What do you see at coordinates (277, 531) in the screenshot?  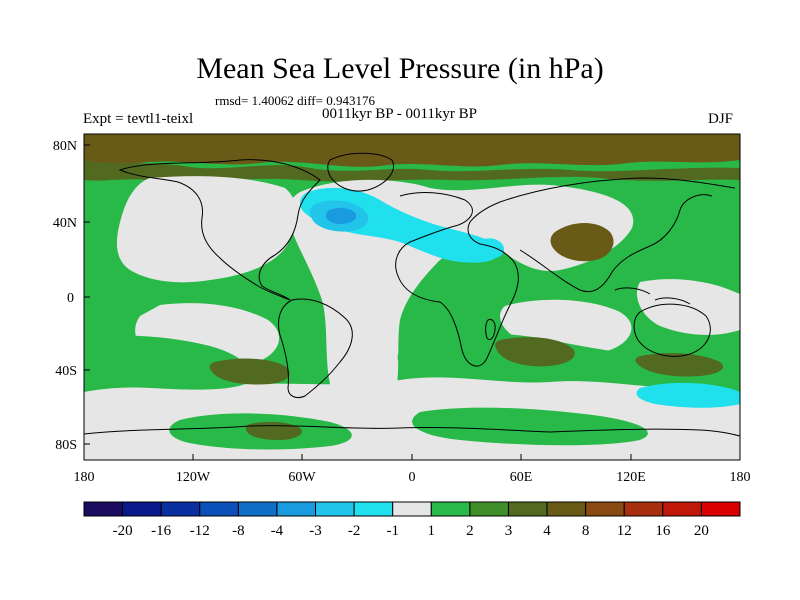 I see `colorbar-label: -4` at bounding box center [277, 531].